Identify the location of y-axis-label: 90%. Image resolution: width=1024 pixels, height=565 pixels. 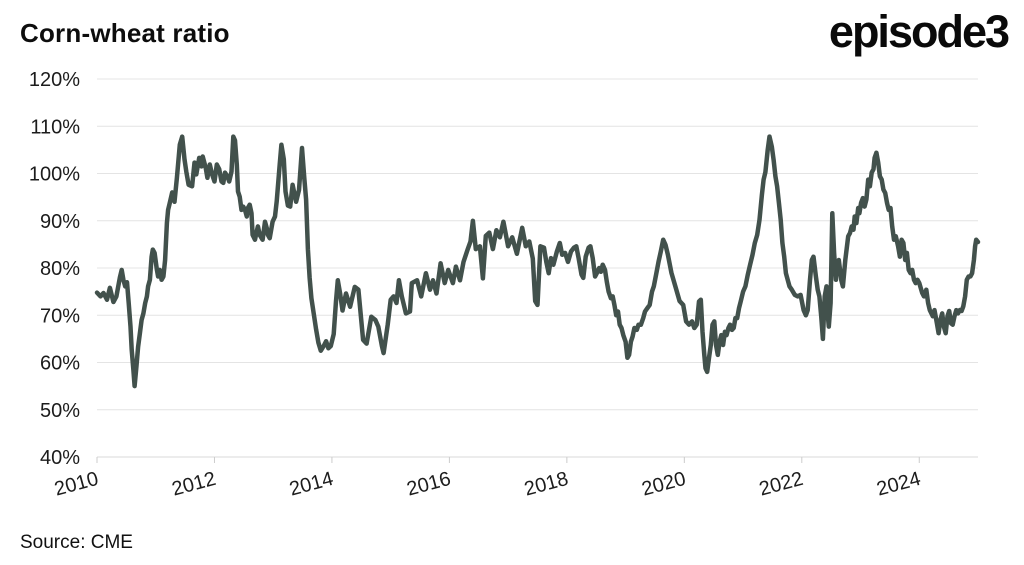
(60, 222).